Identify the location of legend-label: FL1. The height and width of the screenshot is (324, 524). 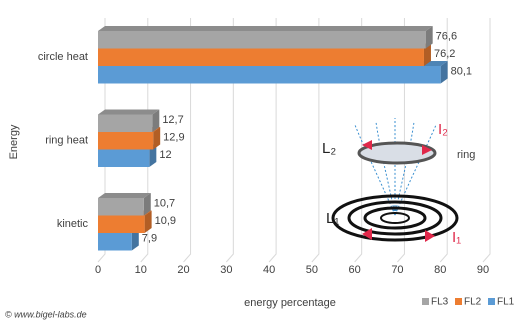
(506, 302).